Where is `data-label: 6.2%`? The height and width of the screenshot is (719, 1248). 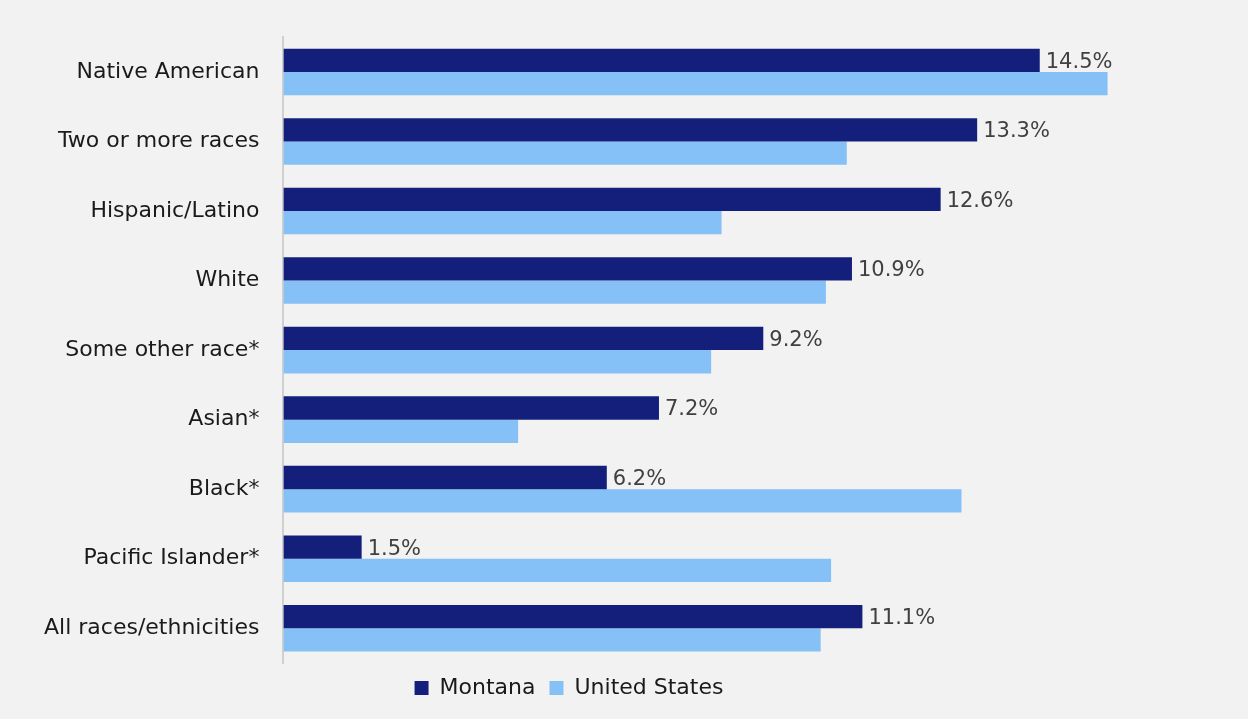
data-label: 6.2% is located at coordinates (639, 477).